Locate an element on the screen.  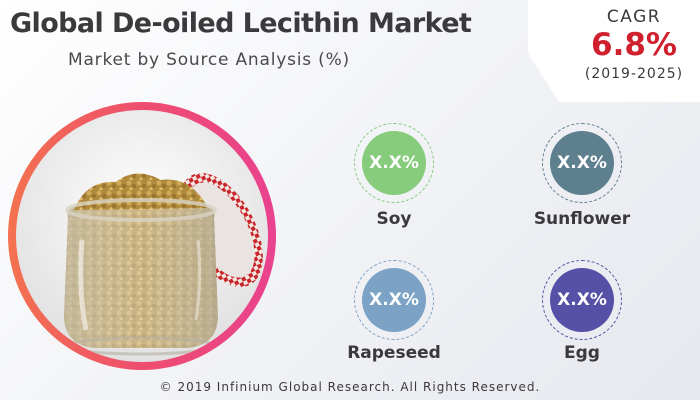
segment-rapeseed-value: X.X% is located at coordinates (394, 300).